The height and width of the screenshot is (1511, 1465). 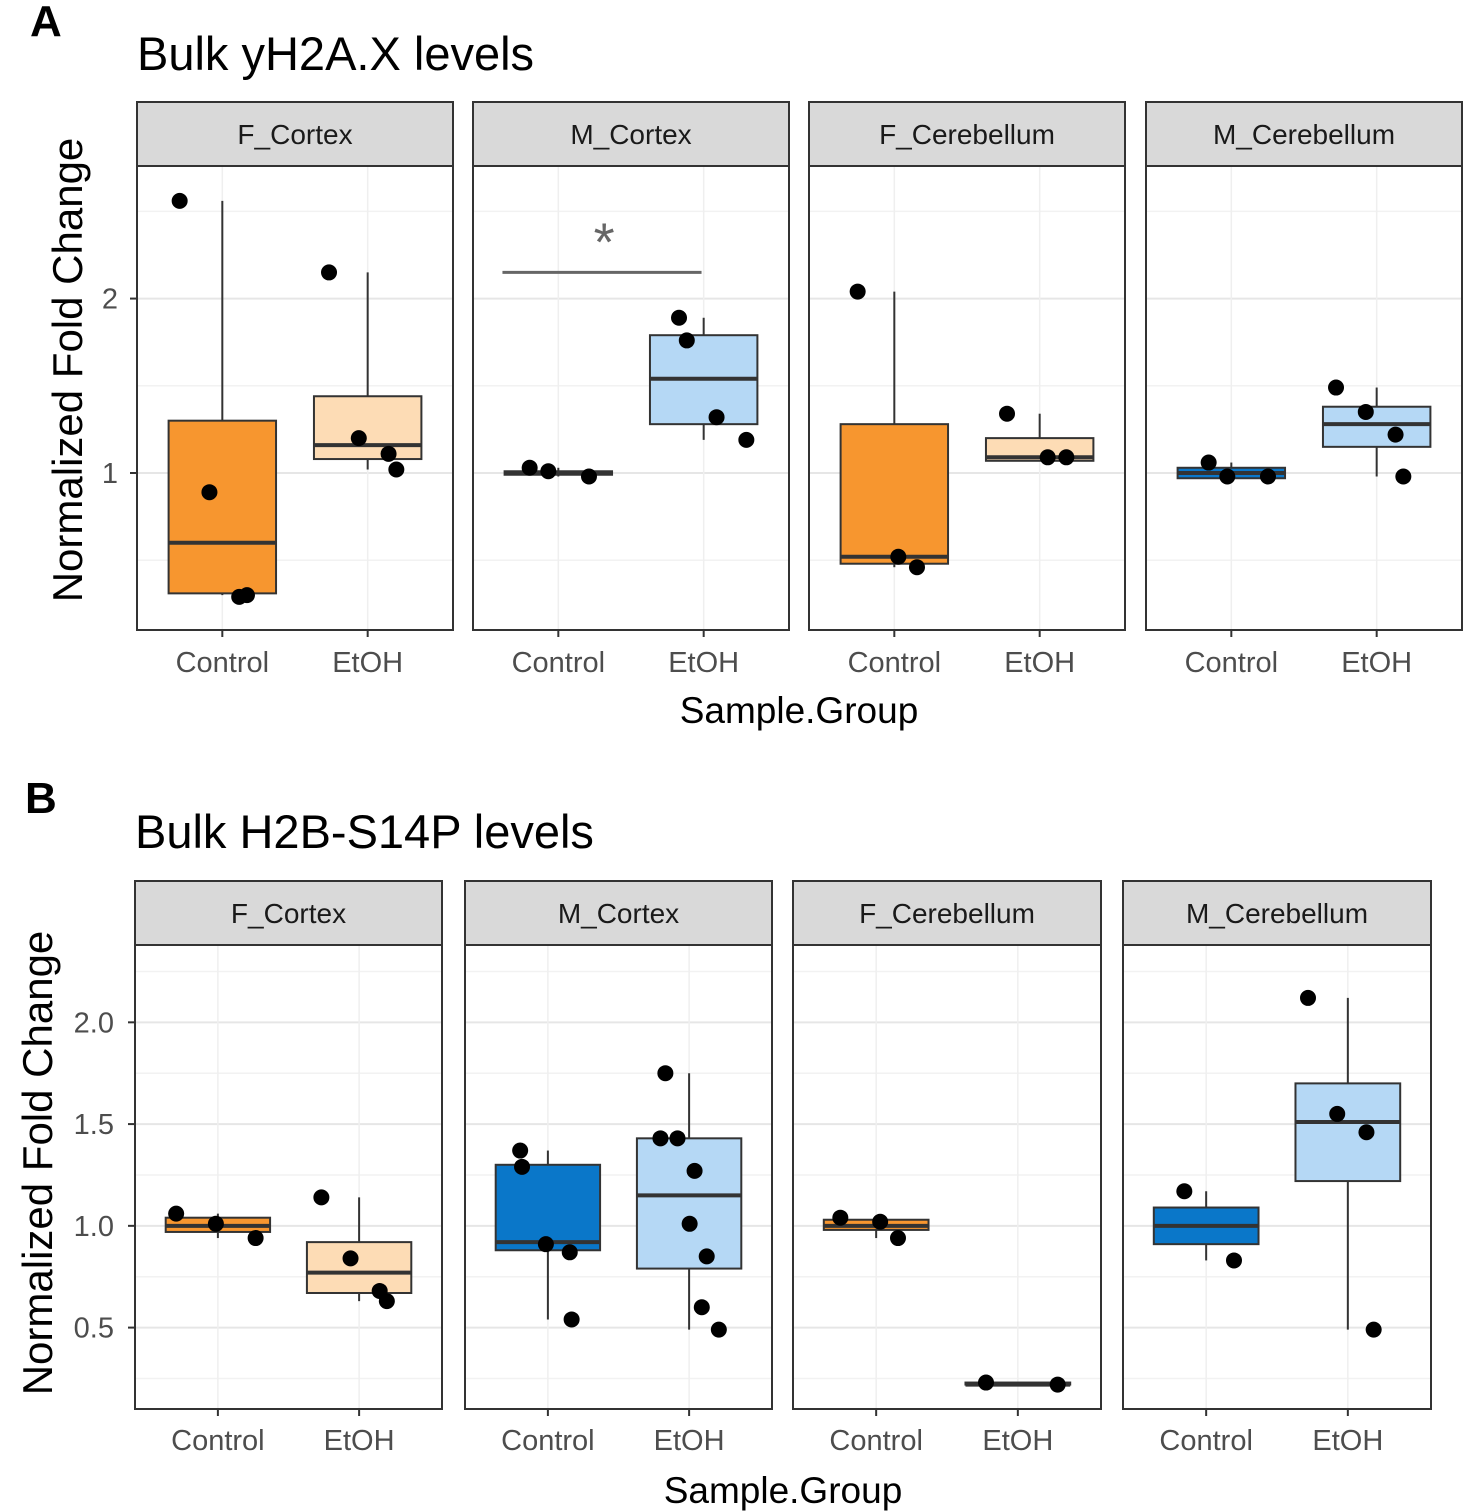 I want to click on y-tick-label: 0.5, so click(x=94, y=1329).